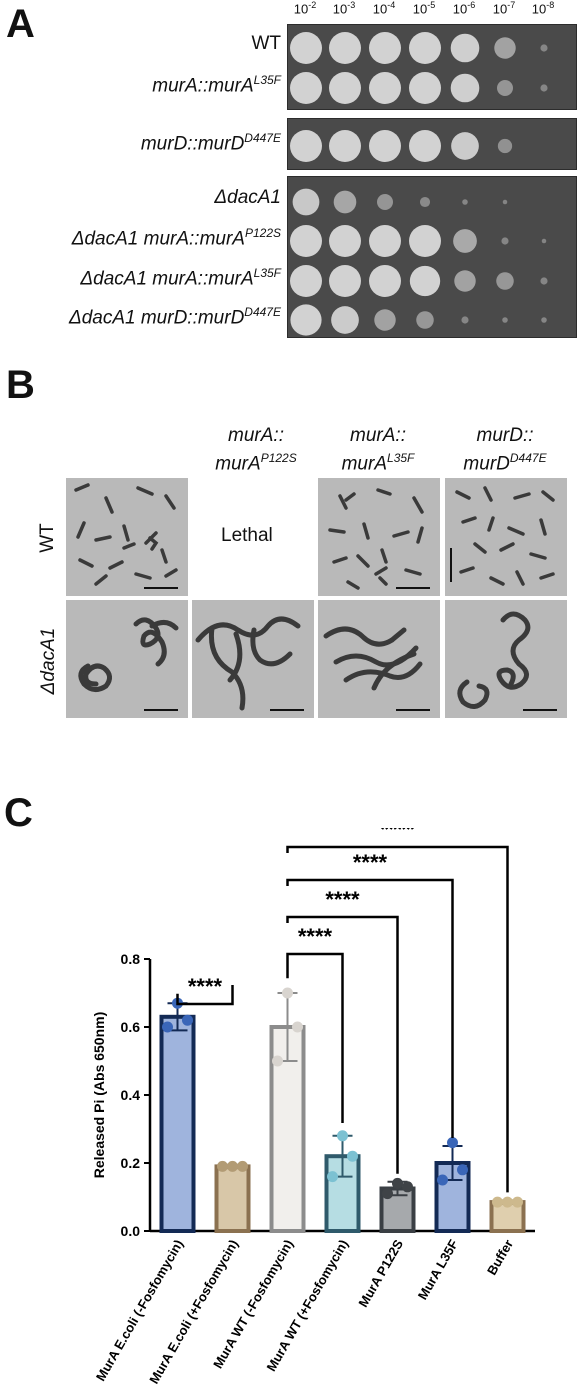 The width and height of the screenshot is (578, 1398). I want to click on dilution-label: 10-2, so click(305, 8).